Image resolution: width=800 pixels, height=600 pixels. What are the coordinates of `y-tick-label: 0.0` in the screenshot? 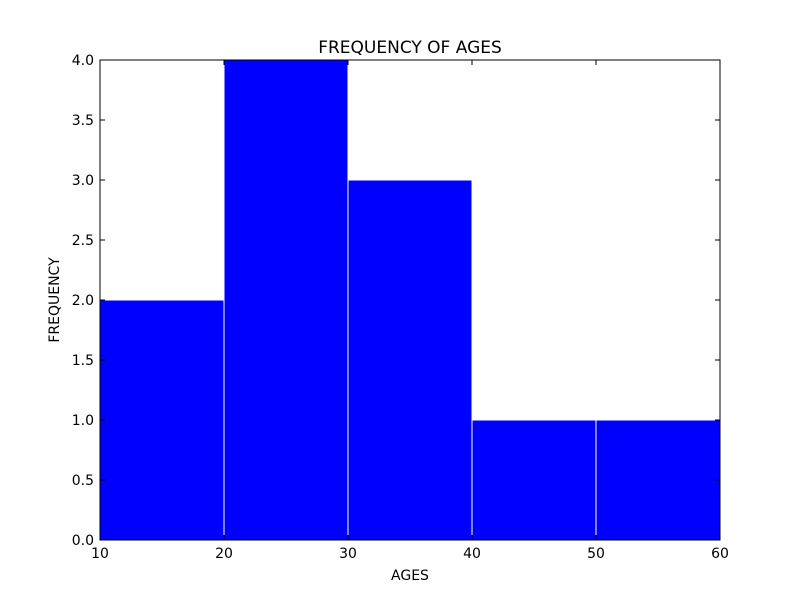 It's located at (83, 541).